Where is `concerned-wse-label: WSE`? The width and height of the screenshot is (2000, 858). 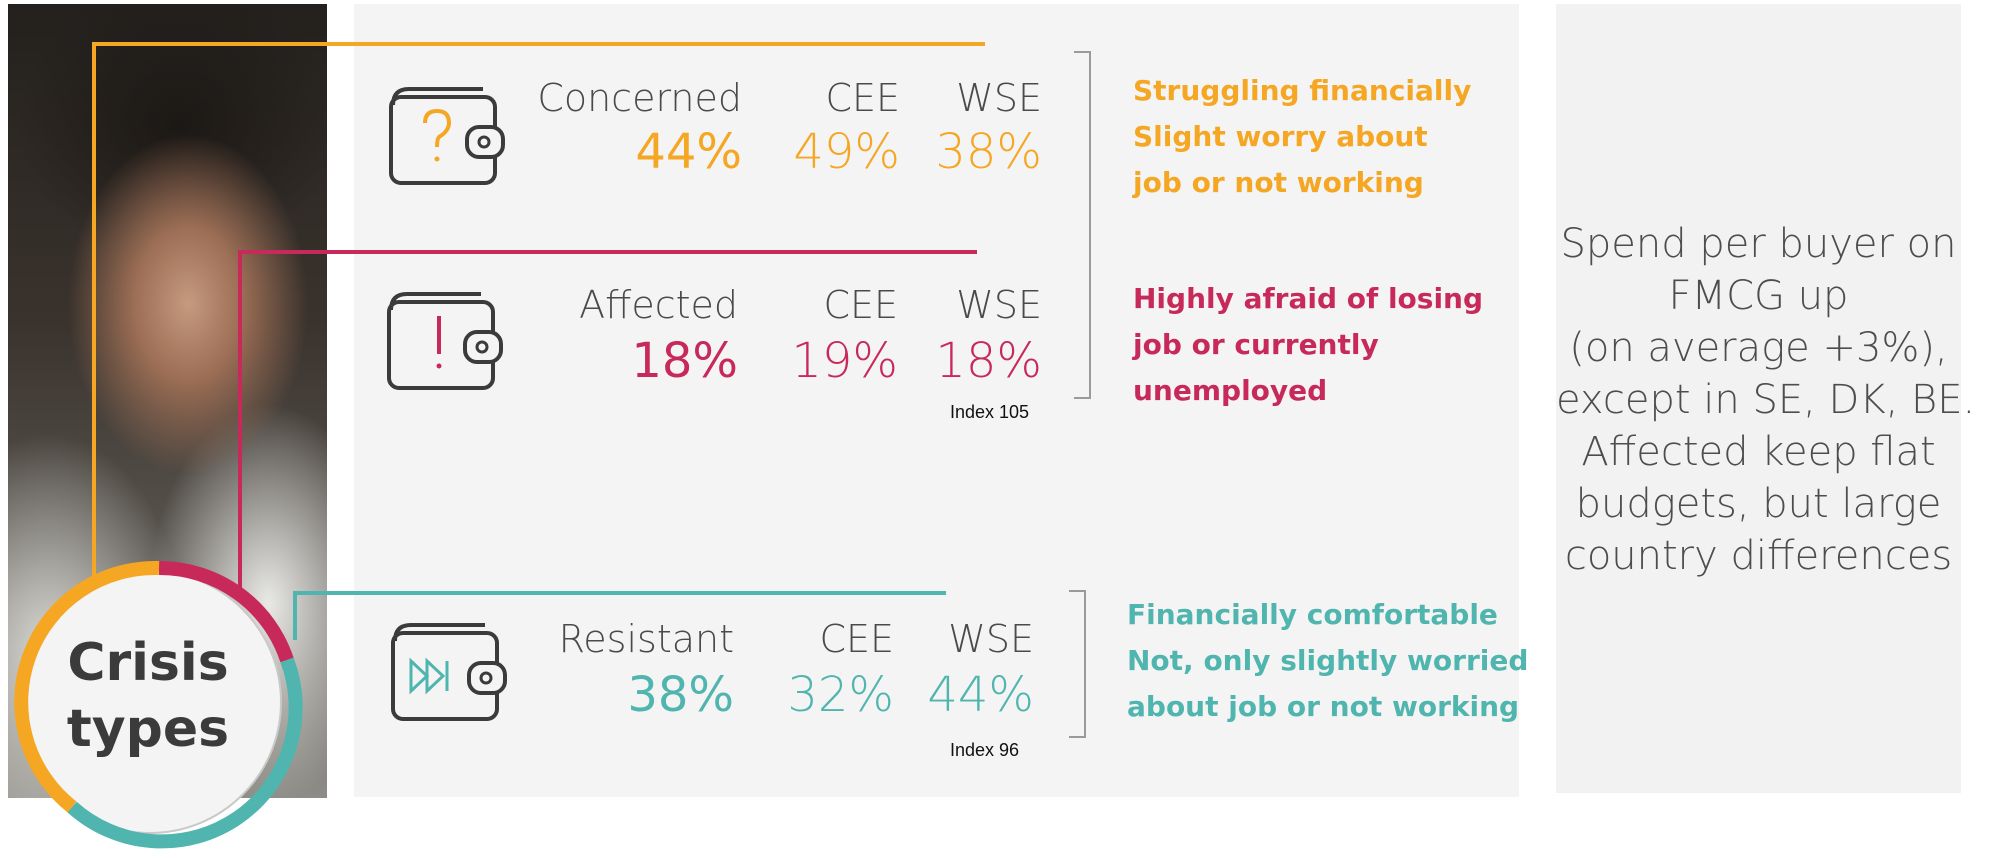
concerned-wse-label: WSE is located at coordinates (999, 98).